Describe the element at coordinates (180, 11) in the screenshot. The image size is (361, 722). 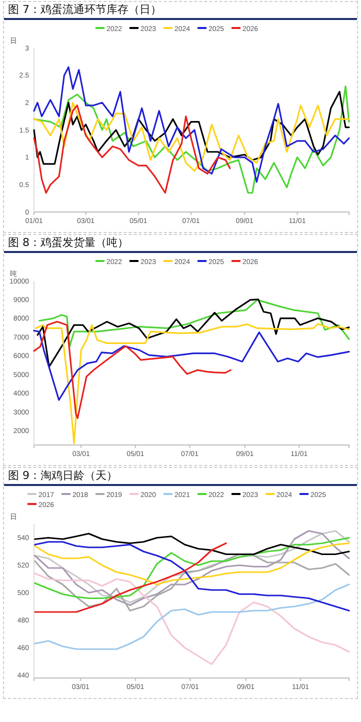
I see `chart-title: 图 7：鸡蛋流通环节库存（日）` at that location.